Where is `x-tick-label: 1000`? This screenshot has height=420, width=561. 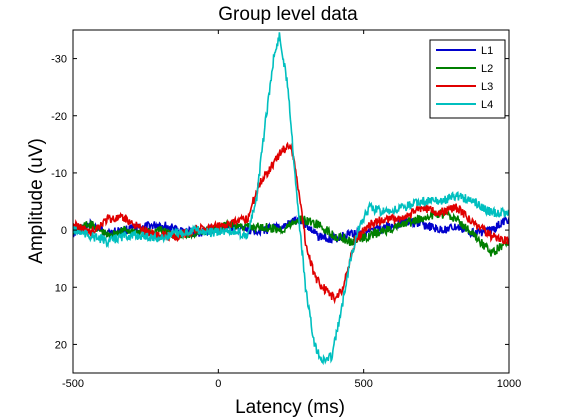
x-tick-label: 1000 is located at coordinates (509, 384).